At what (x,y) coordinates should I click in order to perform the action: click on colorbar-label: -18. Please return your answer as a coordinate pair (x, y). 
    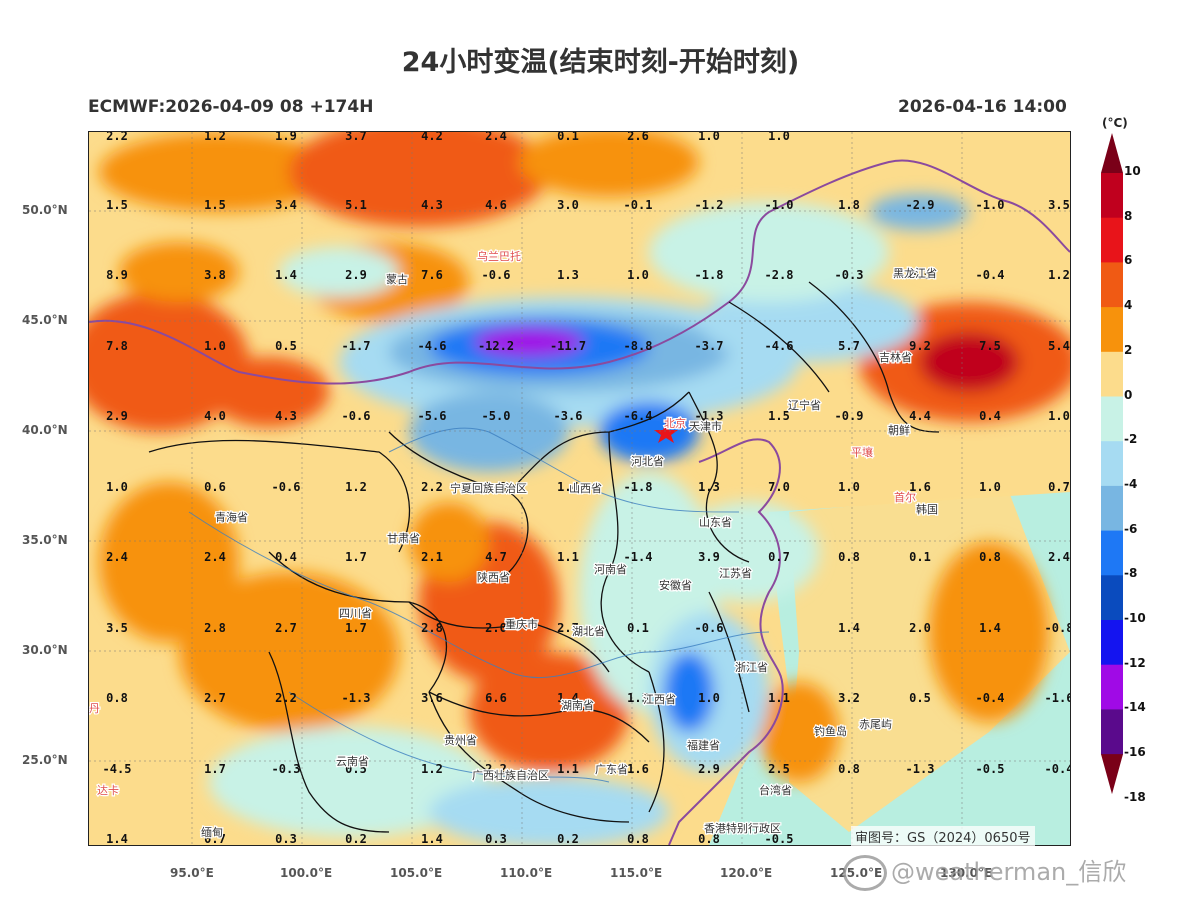
    Looking at the image, I should click on (1135, 796).